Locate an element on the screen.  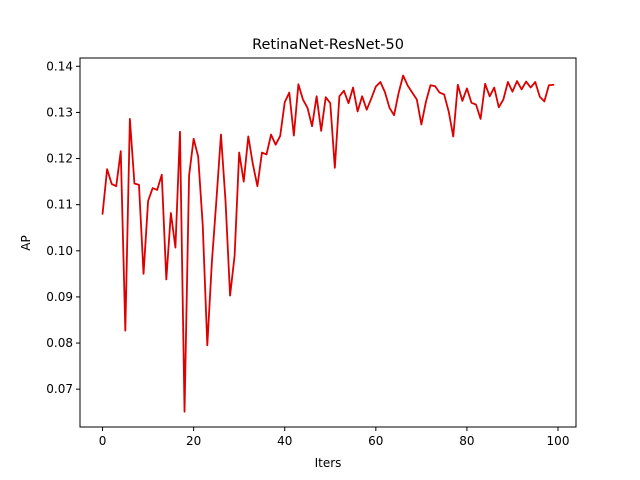
x-tick-label: 40 is located at coordinates (284, 441).